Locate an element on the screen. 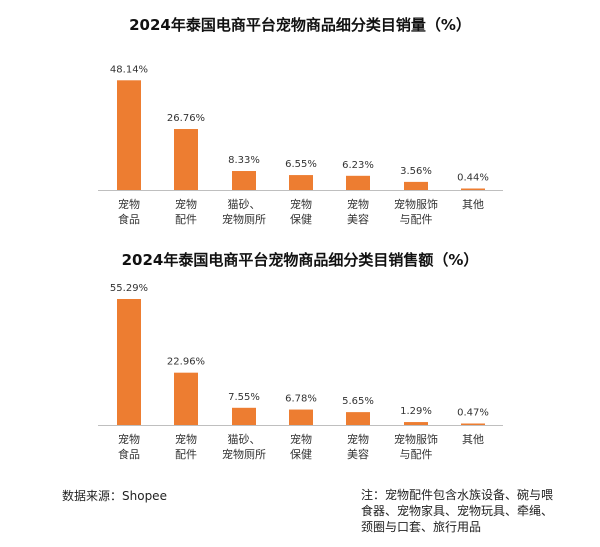 This screenshot has width=600, height=547. data-source: 数据来源：Shopee is located at coordinates (114, 496).